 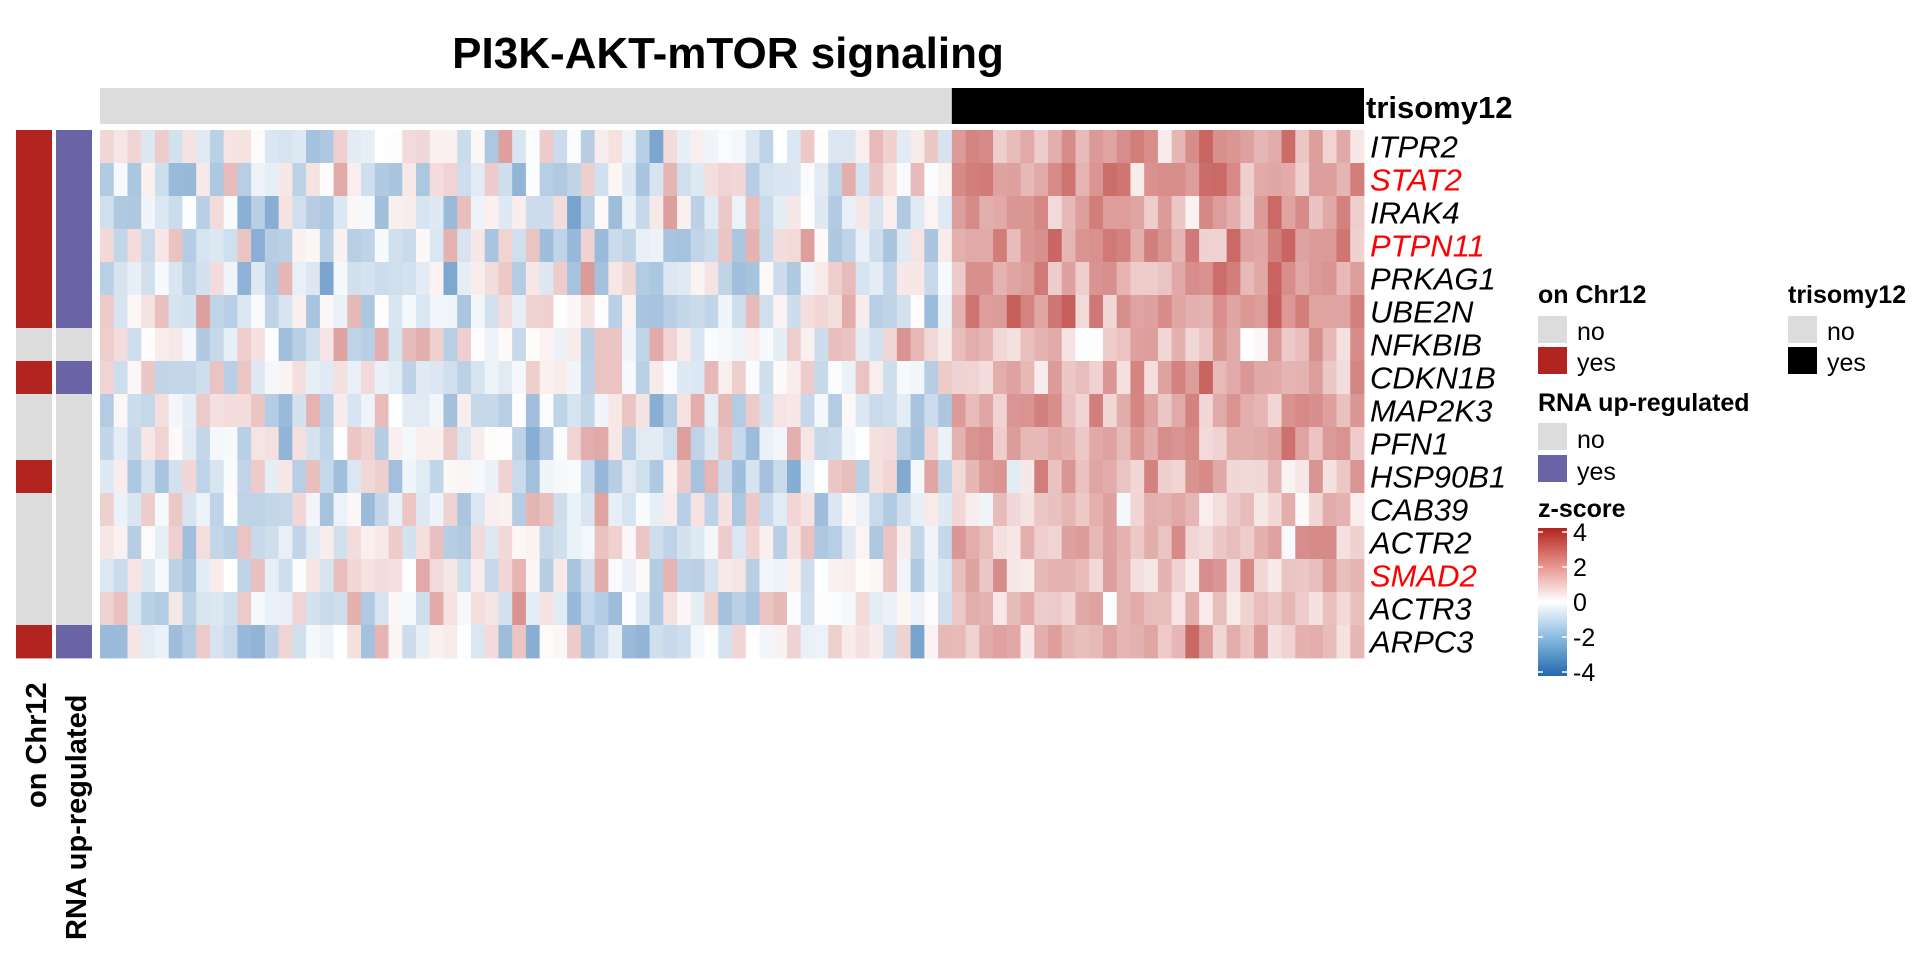 What do you see at coordinates (1802, 360) in the screenshot?
I see `legend-trisomy12-yes-swatch` at bounding box center [1802, 360].